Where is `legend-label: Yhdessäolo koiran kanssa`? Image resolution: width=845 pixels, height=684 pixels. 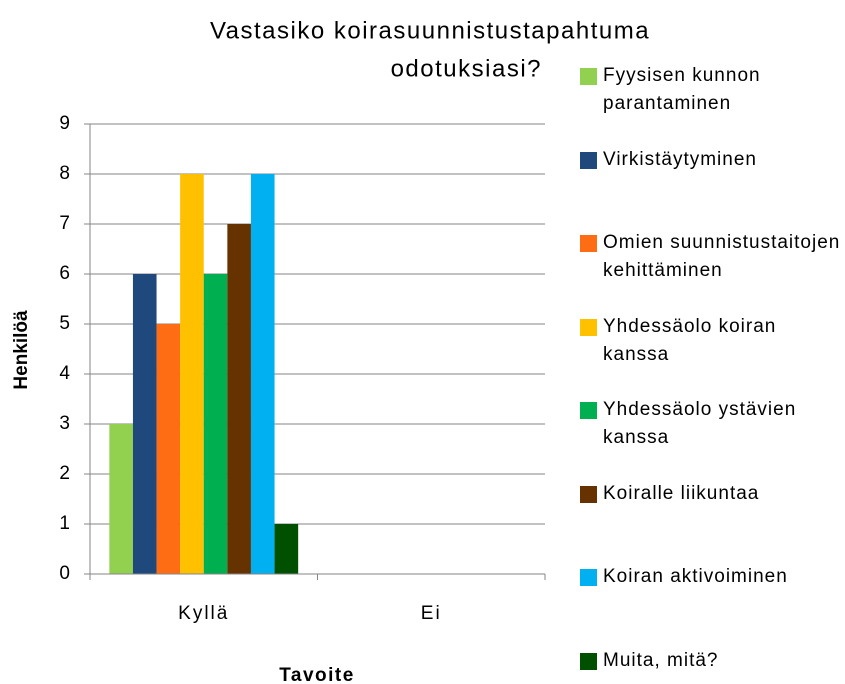
legend-label: Yhdessäolo koiran kanssa is located at coordinates (690, 340).